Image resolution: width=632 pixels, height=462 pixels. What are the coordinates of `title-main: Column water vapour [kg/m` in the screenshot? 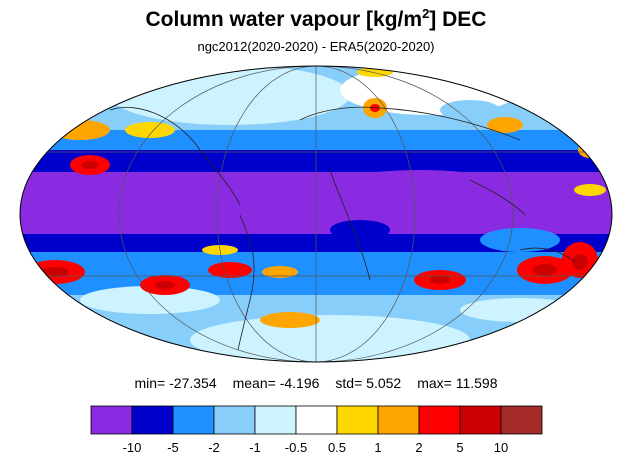 It's located at (284, 19).